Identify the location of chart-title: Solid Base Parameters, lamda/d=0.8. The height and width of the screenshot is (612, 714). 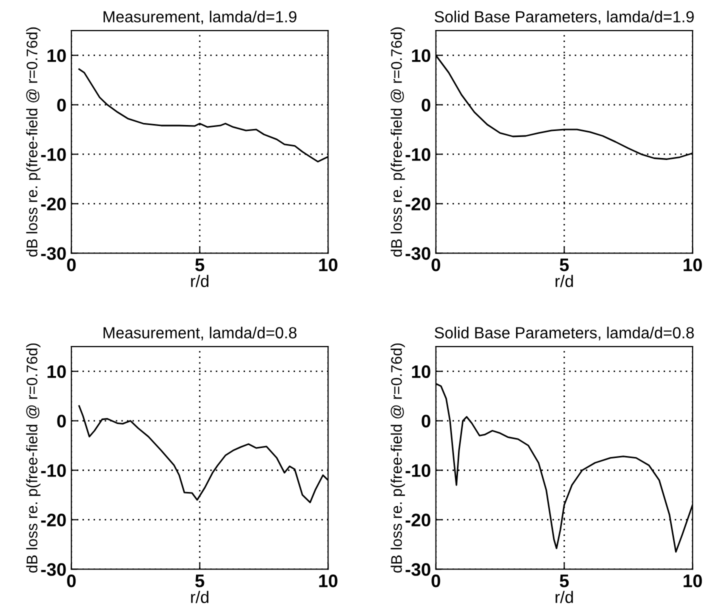
(564, 333).